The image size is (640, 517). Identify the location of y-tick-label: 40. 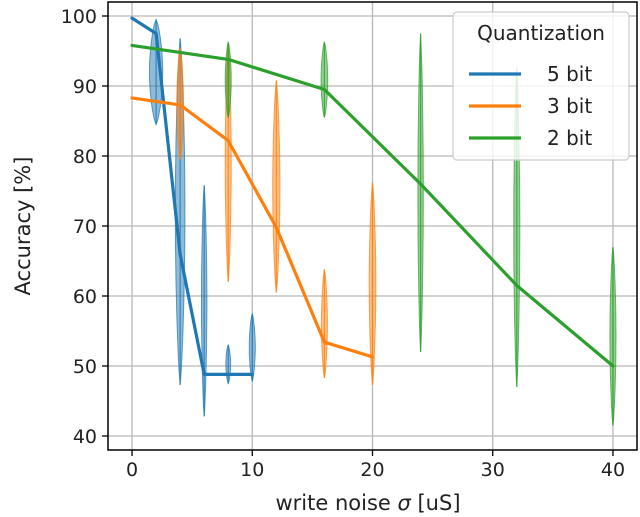
(85, 437).